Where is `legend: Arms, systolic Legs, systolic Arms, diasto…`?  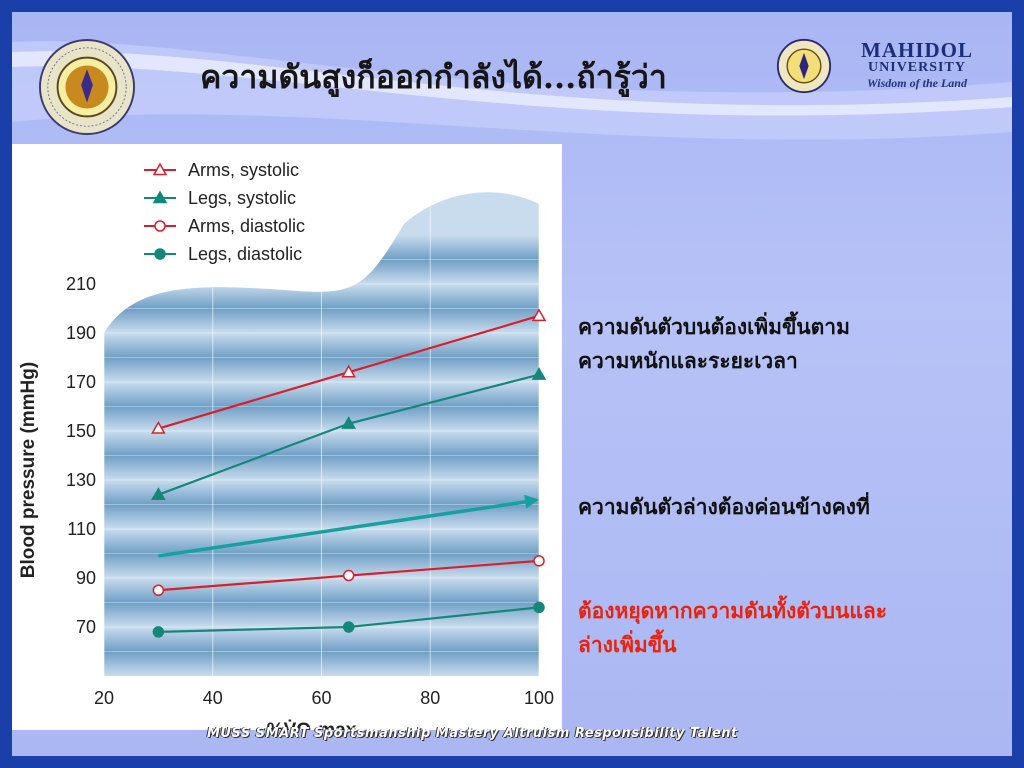 legend: Arms, systolic Legs, systolic Arms, diasto… is located at coordinates (224, 212).